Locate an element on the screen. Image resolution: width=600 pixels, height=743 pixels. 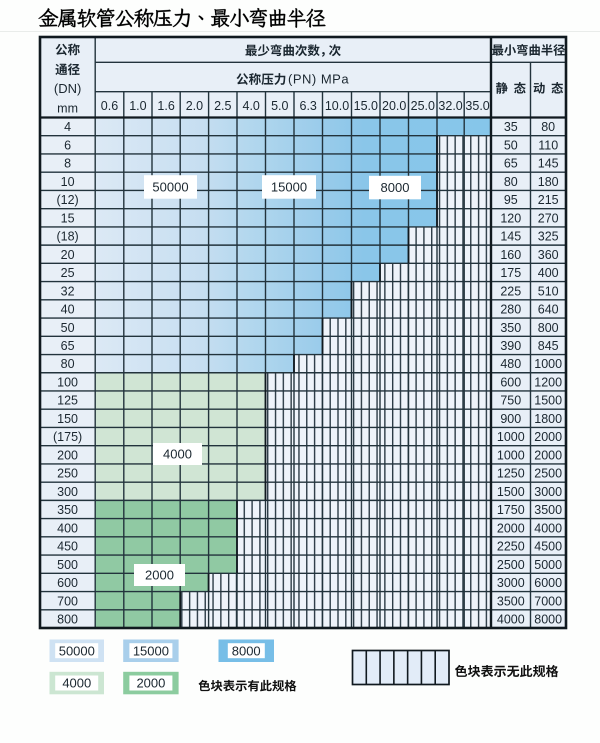
svg-text: mm is located at coordinates (67, 108).